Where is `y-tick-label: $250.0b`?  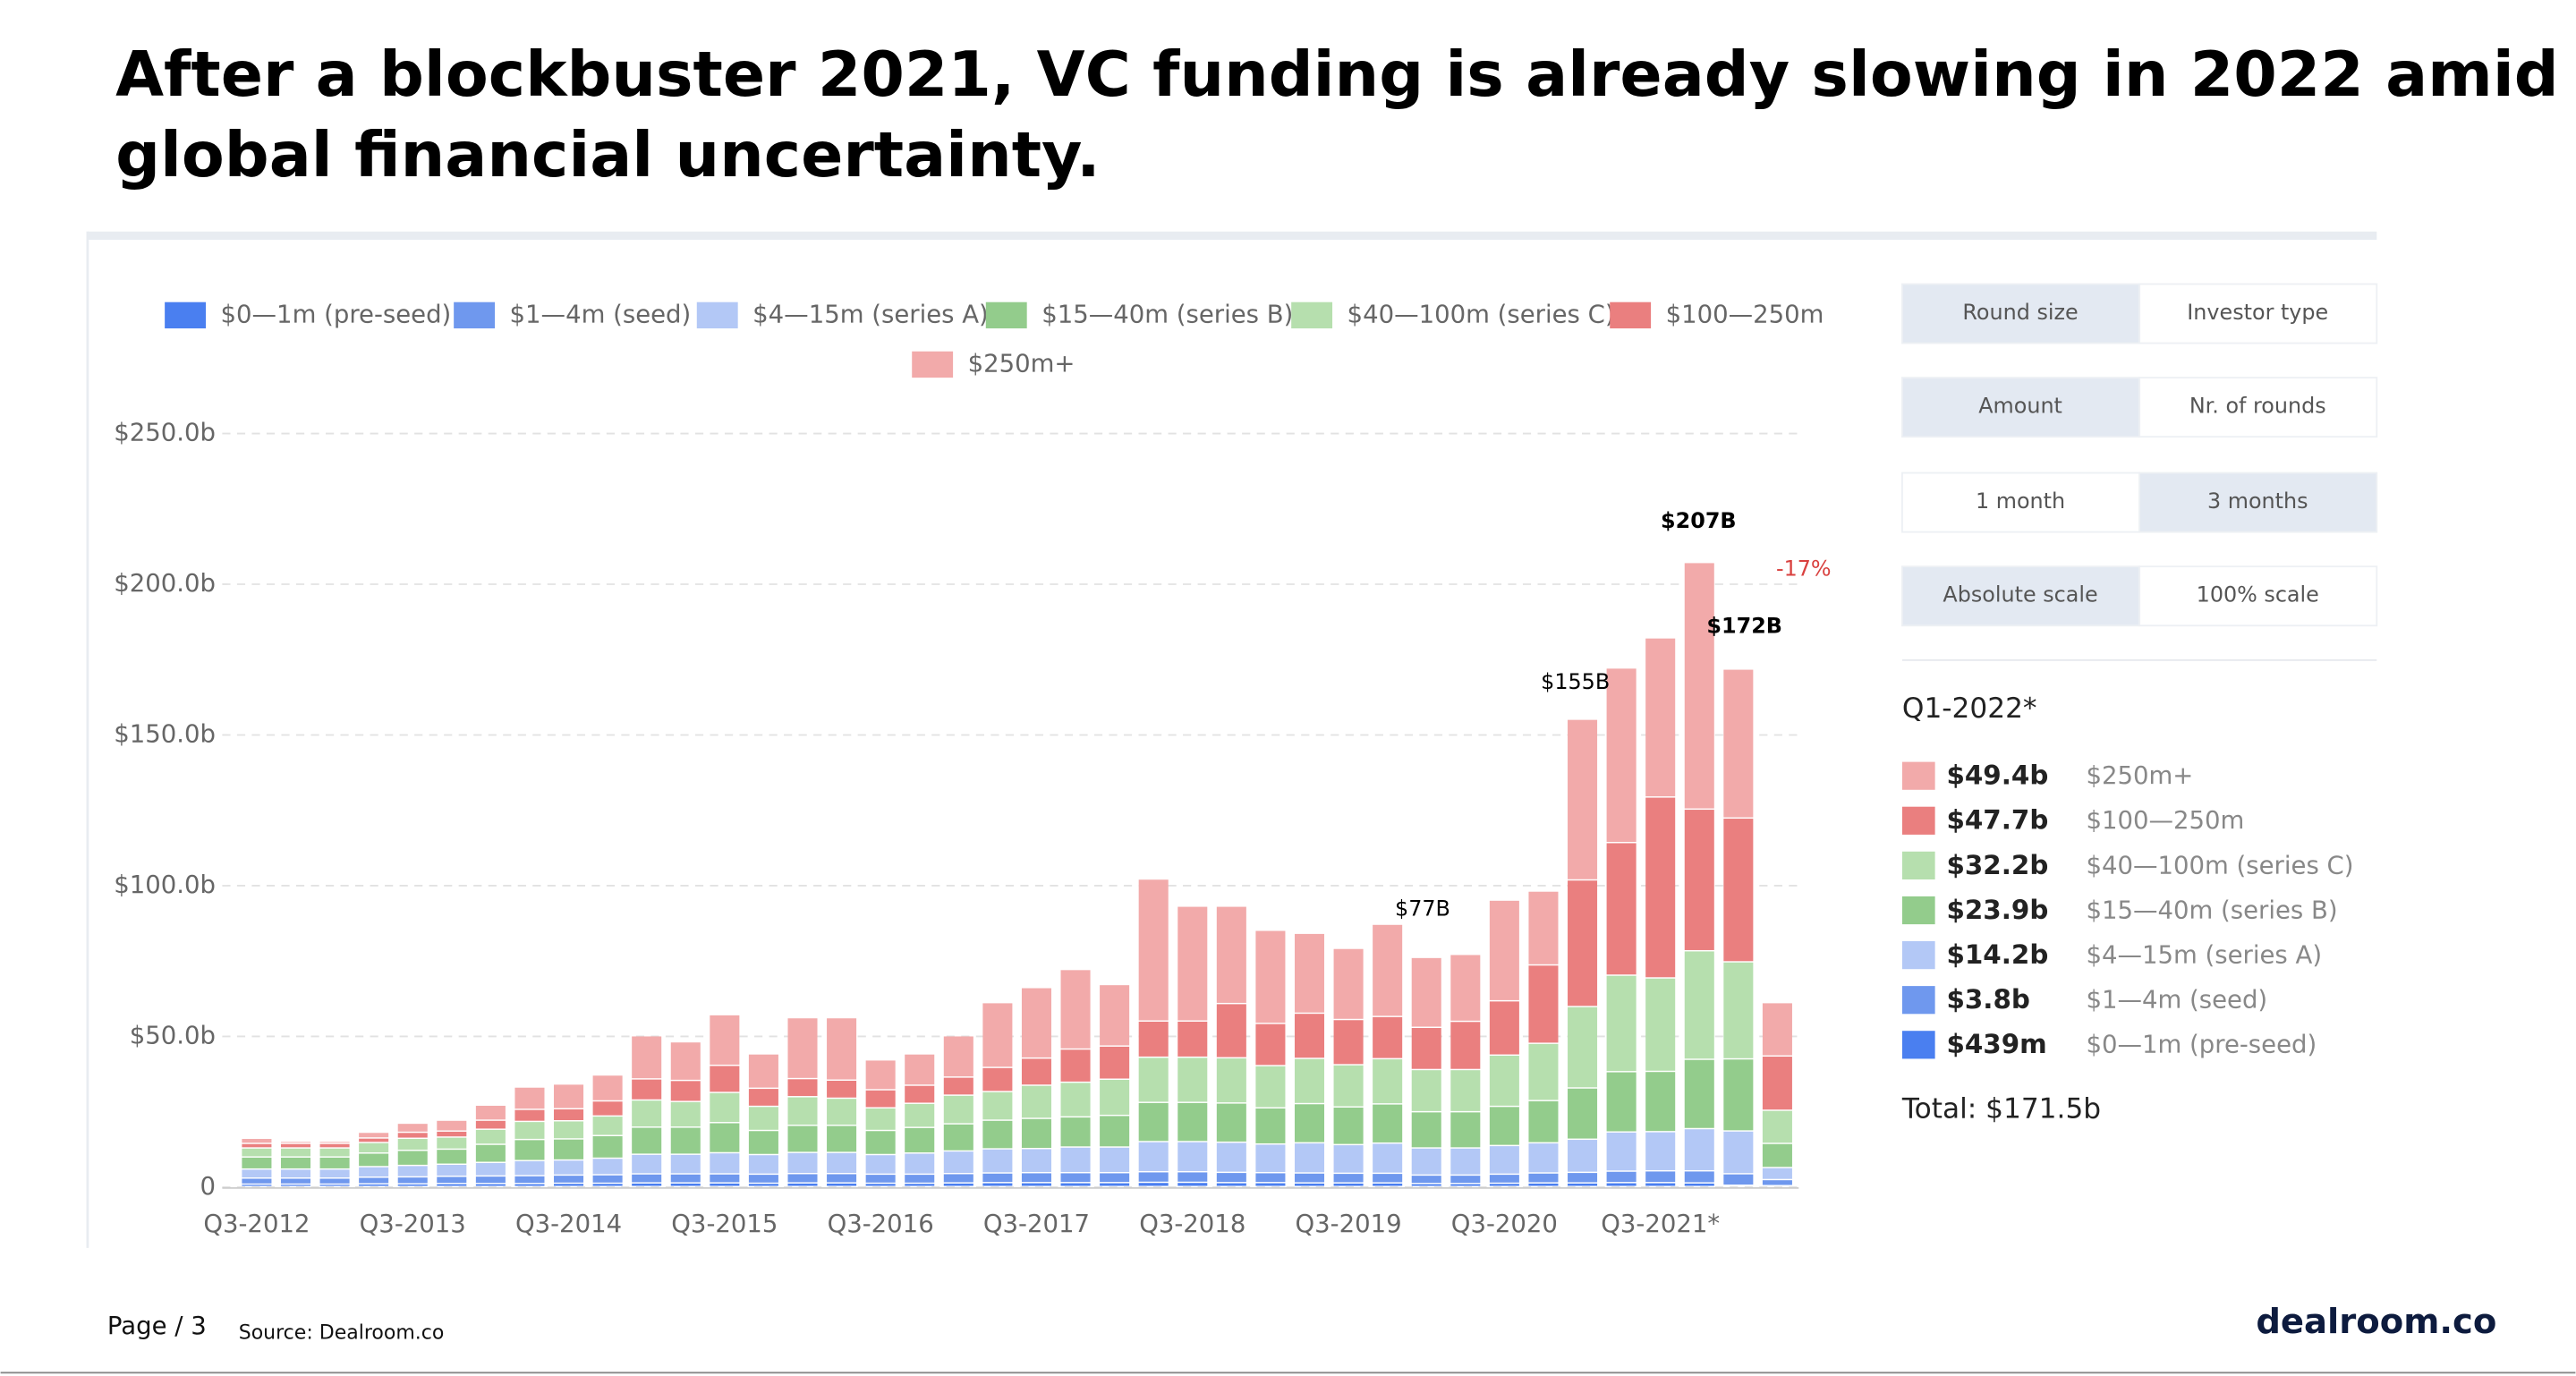
y-tick-label: $250.0b is located at coordinates (165, 433).